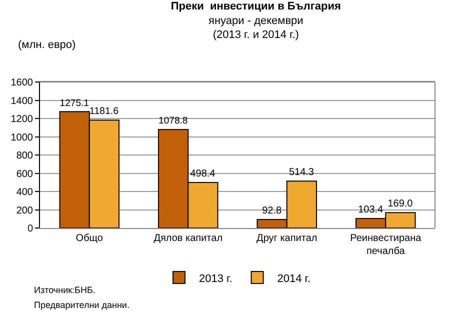 The image size is (457, 318). I want to click on data-label: 103.4, so click(371, 210).